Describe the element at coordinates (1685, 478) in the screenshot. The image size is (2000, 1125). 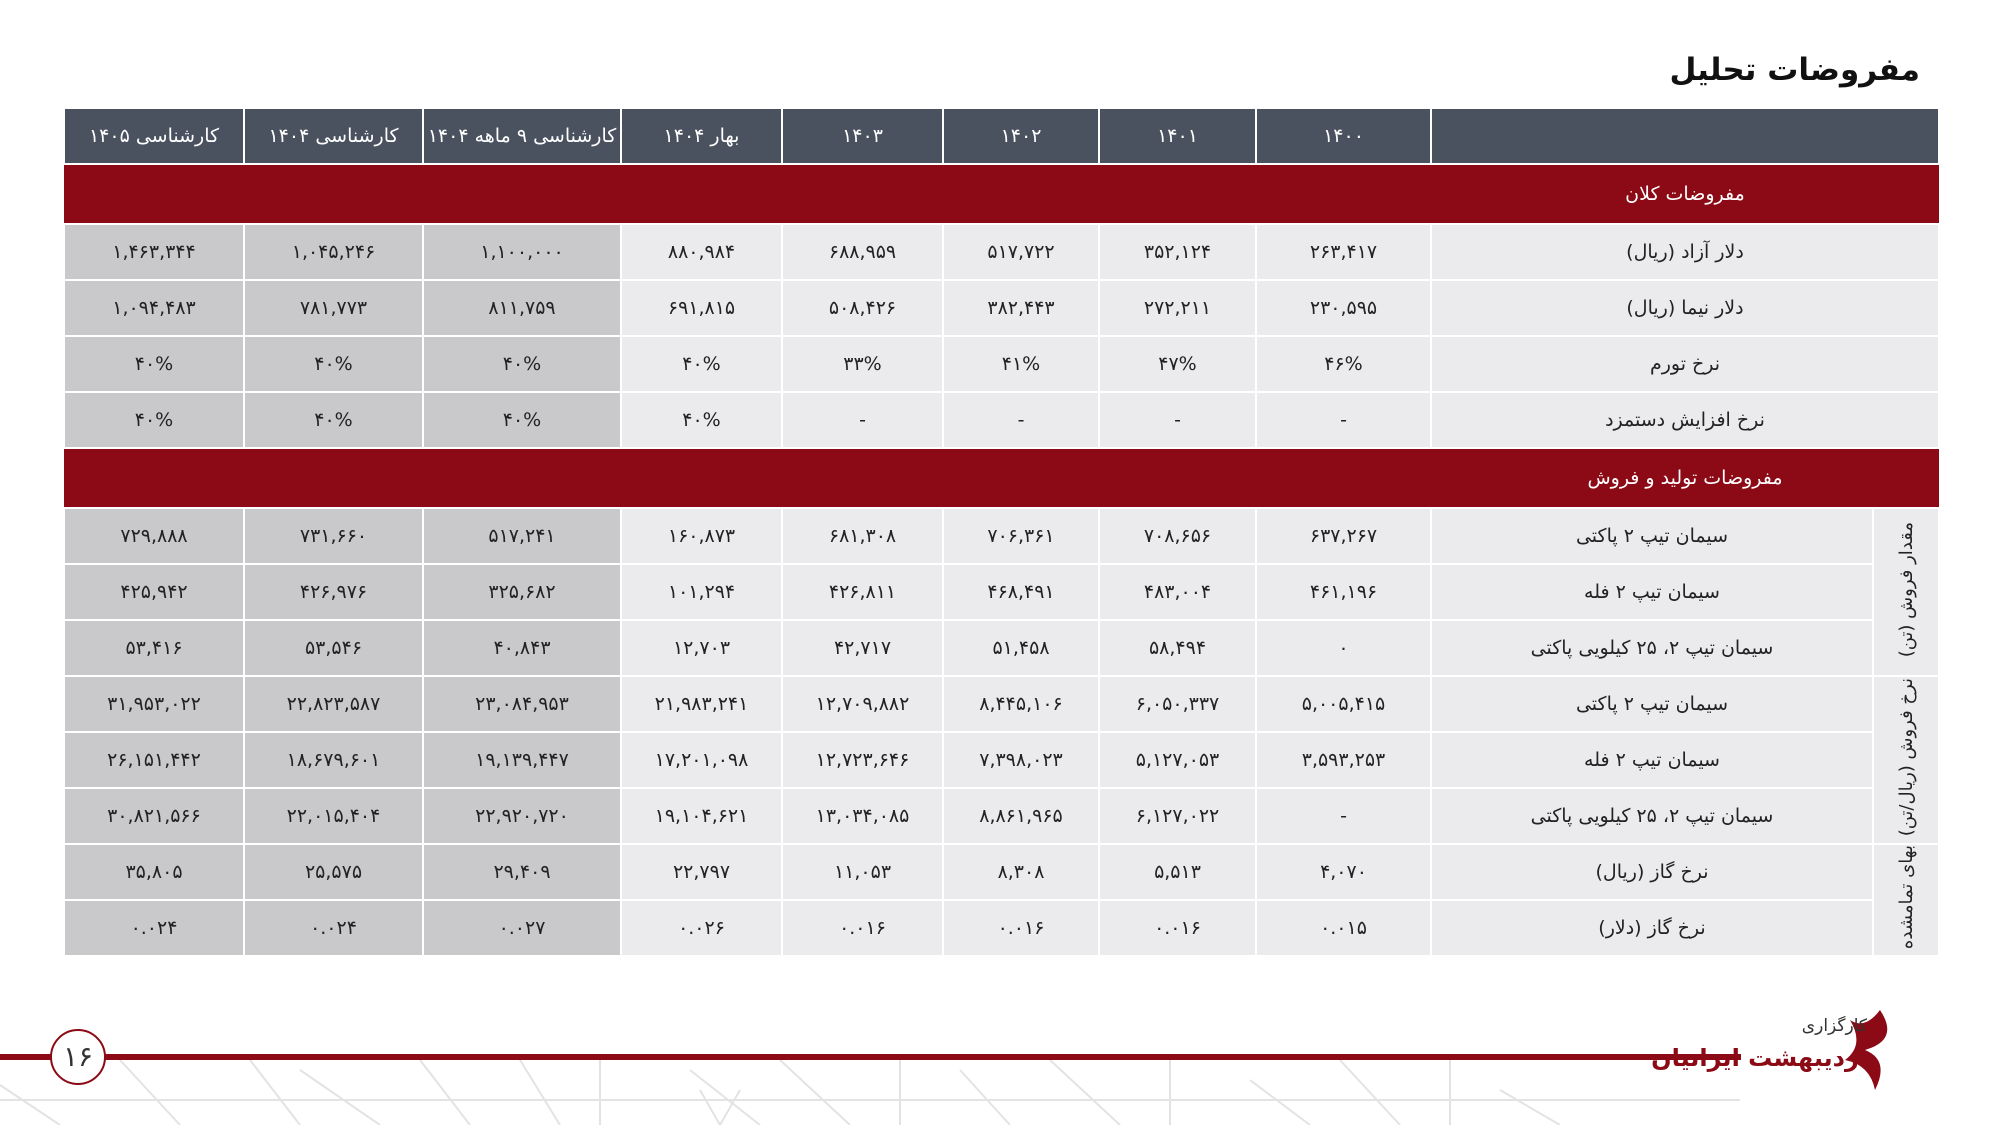
I see `section-title: مفروضات تولید و فروش` at that location.